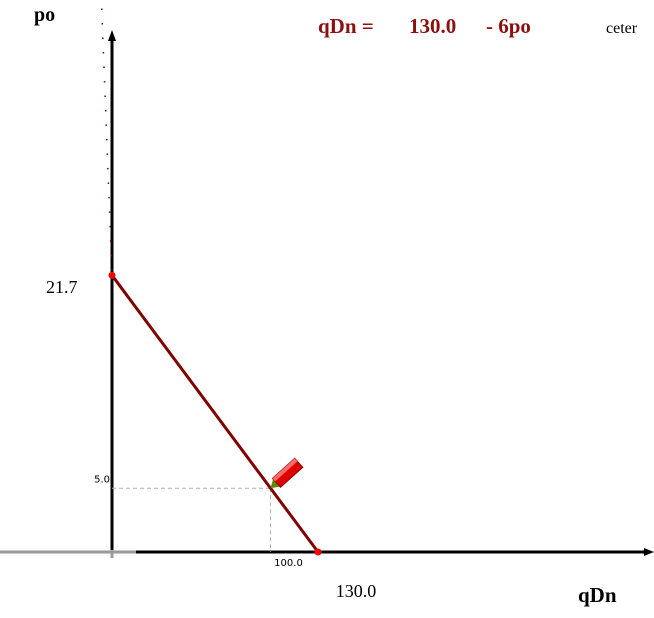 Image resolution: width=654 pixels, height=618 pixels. What do you see at coordinates (597, 595) in the screenshot?
I see `x-axis-label: qDn` at bounding box center [597, 595].